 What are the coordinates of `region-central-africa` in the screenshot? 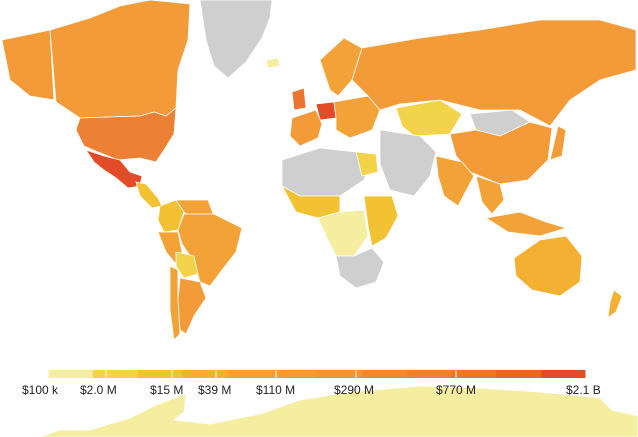 It's located at (343, 233).